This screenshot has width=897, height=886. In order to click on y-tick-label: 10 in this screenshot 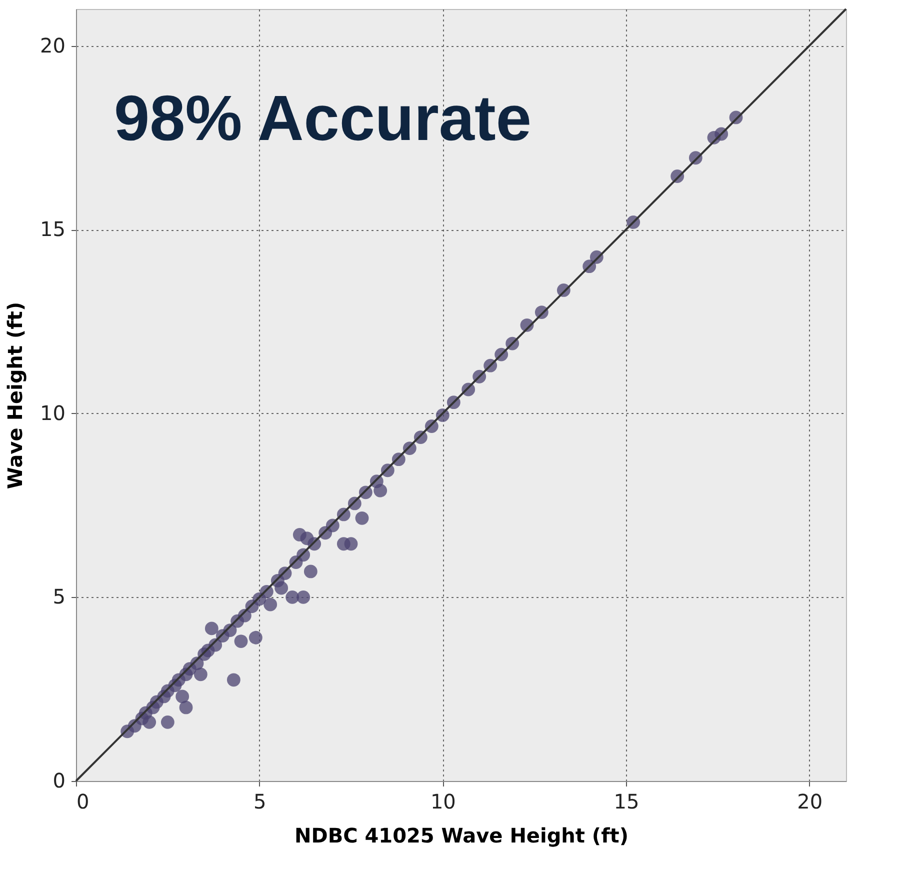, I will do `click(53, 412)`.